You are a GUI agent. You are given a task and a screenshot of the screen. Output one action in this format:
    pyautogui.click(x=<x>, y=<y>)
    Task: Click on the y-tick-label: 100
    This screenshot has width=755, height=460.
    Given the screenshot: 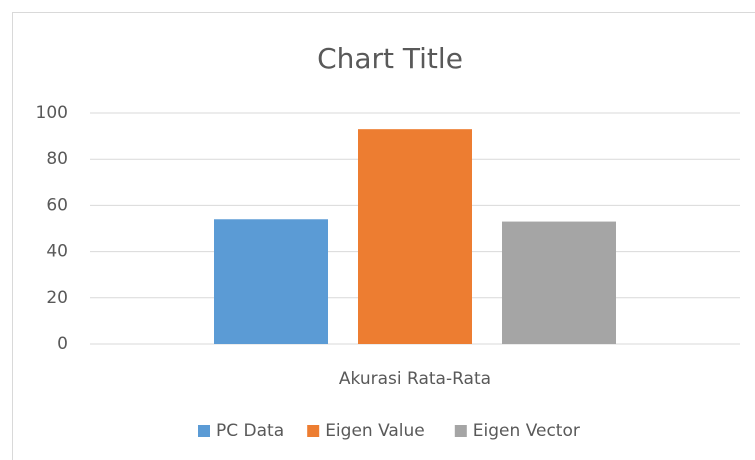 What is the action you would take?
    pyautogui.click(x=52, y=113)
    